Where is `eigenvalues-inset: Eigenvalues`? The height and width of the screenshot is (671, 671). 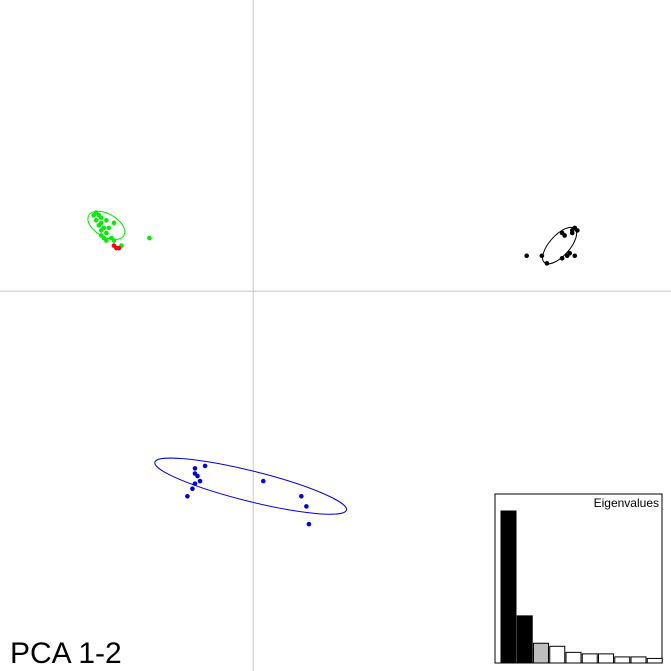 eigenvalues-inset: Eigenvalues is located at coordinates (578, 578).